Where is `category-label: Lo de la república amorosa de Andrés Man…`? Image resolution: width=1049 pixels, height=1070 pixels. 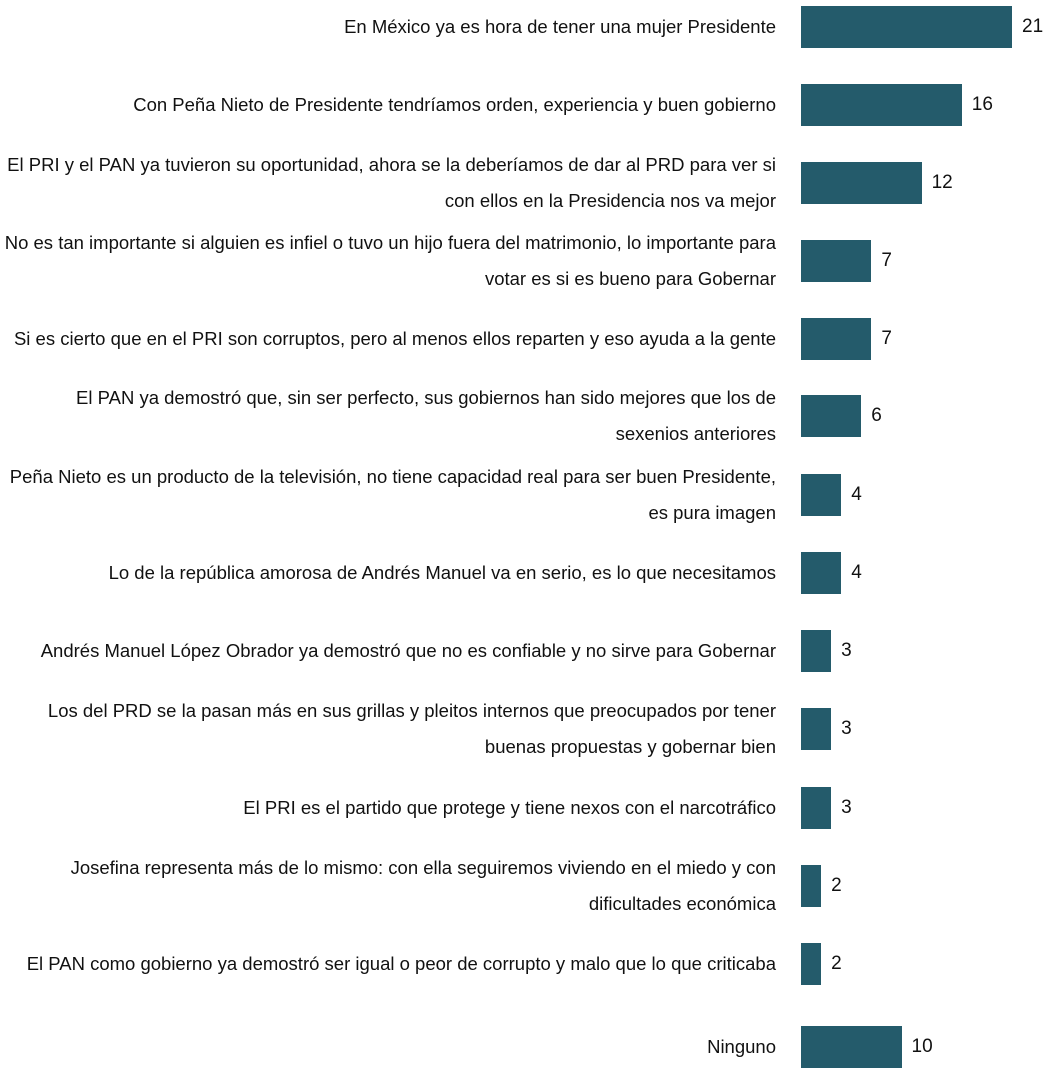
category-label: Lo de la república amorosa de Andrés Man… is located at coordinates (442, 572).